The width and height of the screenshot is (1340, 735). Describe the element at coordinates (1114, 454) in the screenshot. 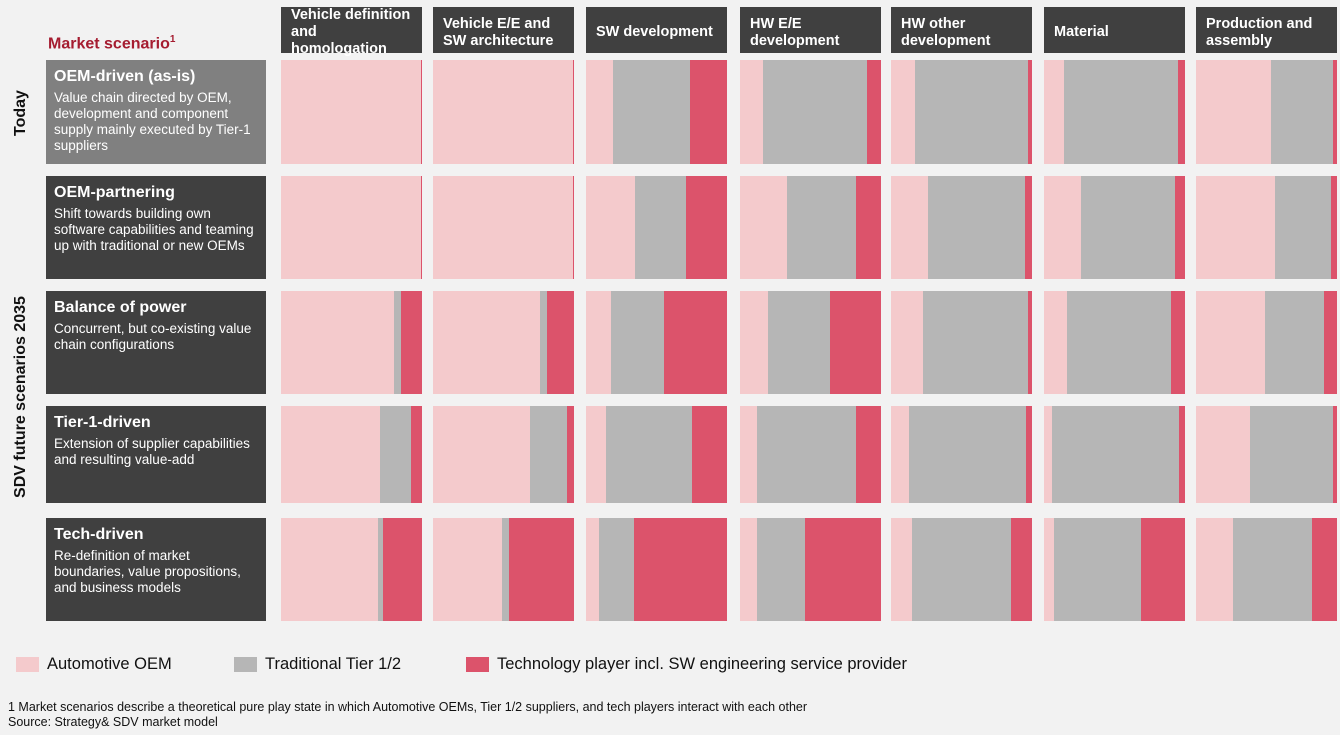

I see `bar-cell-r4-c6` at that location.